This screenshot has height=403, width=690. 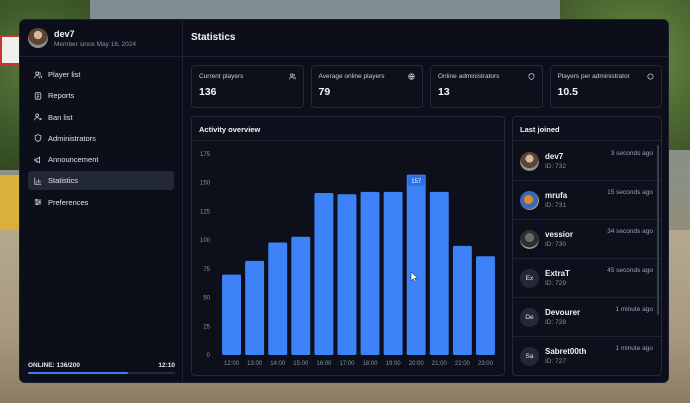 I want to click on sliders-icon, so click(x=38, y=202).